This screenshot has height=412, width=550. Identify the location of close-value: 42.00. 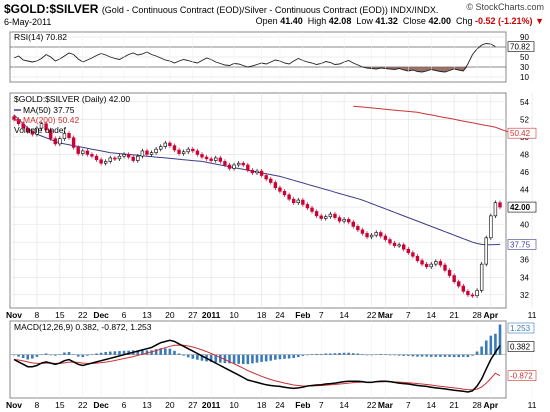
(439, 21).